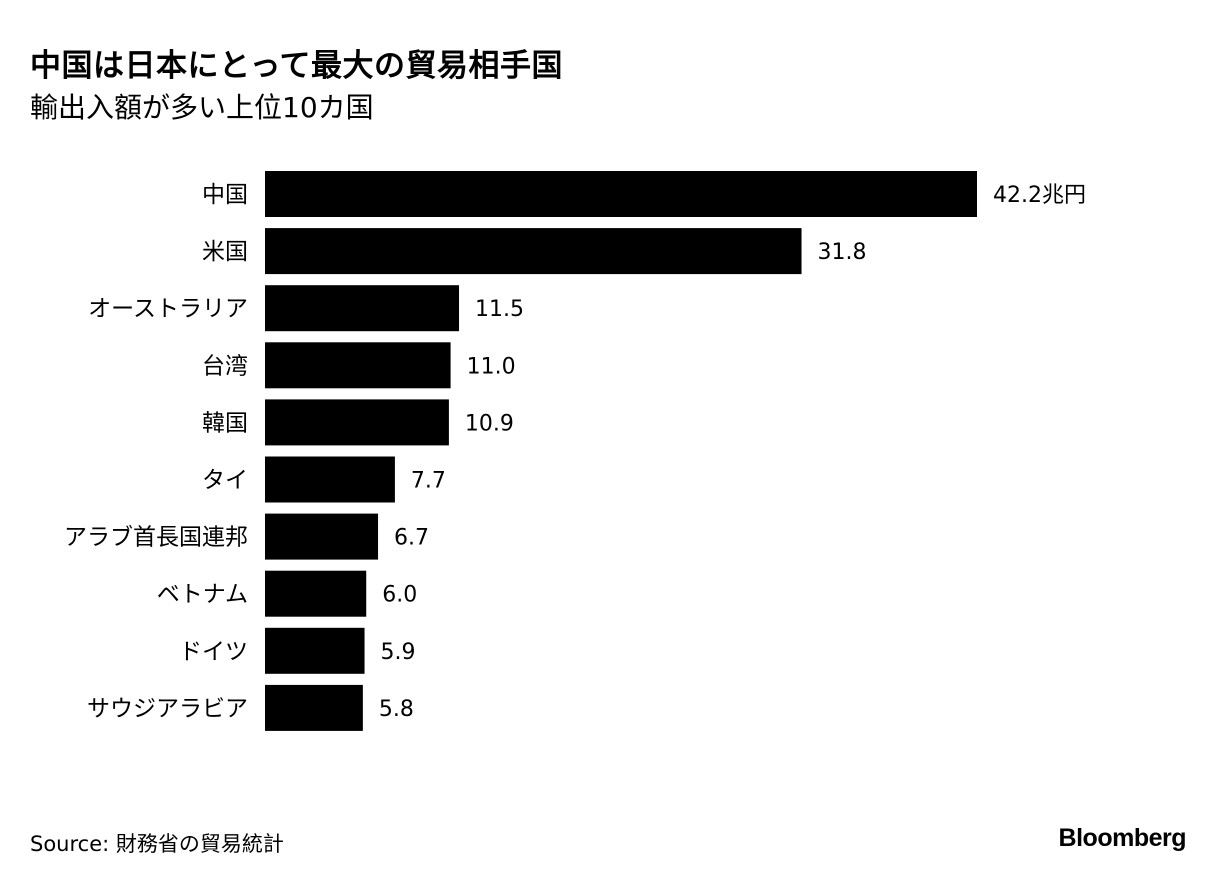 This screenshot has width=1226, height=884. What do you see at coordinates (411, 538) in the screenshot?
I see `value-label: 6.7` at bounding box center [411, 538].